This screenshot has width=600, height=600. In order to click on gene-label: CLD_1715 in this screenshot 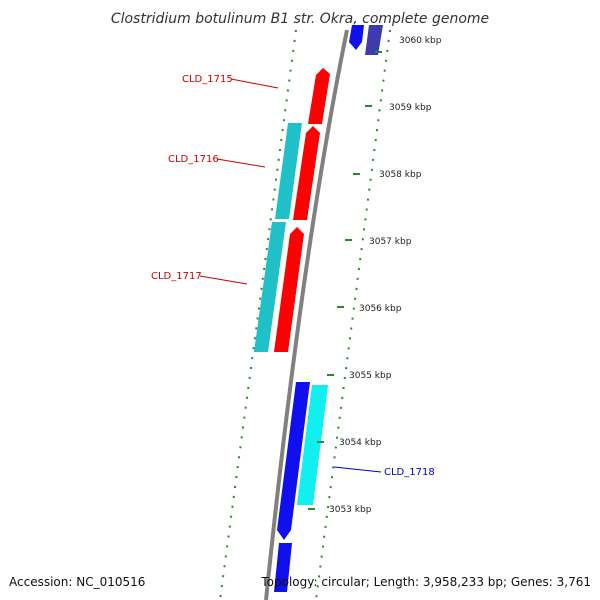, I will do `click(207, 79)`.